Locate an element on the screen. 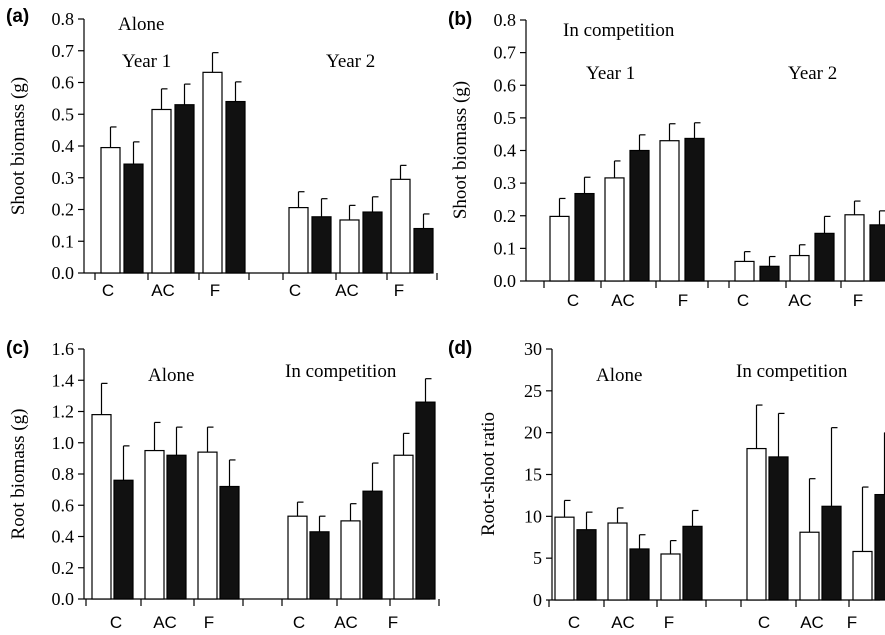 This screenshot has width=885, height=635. y-tick-label: 20 is located at coordinates (533, 433).